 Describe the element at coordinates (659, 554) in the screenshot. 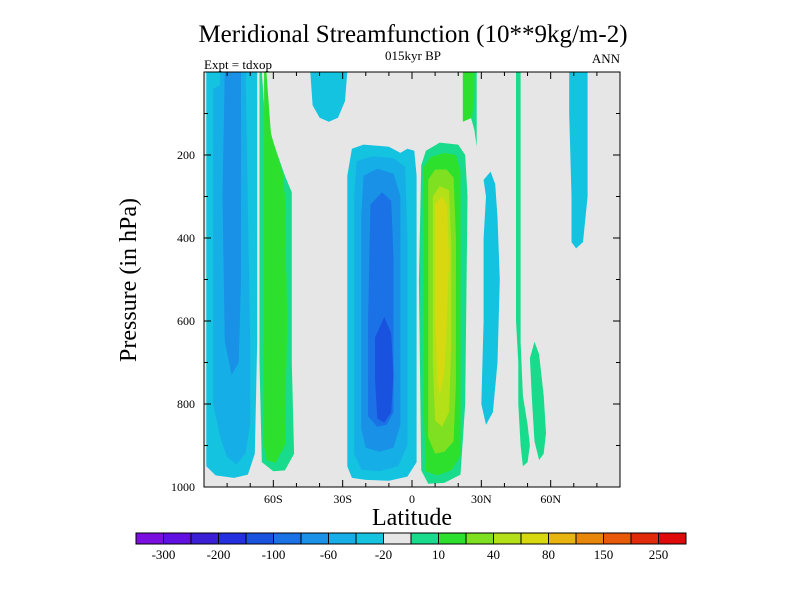

I see `colorbar-label: 250` at that location.